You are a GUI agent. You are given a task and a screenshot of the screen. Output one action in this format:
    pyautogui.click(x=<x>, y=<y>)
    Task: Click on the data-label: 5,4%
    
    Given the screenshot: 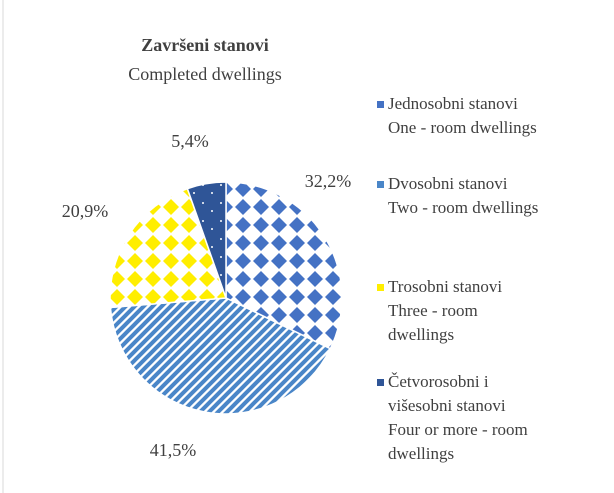 What is the action you would take?
    pyautogui.click(x=190, y=141)
    